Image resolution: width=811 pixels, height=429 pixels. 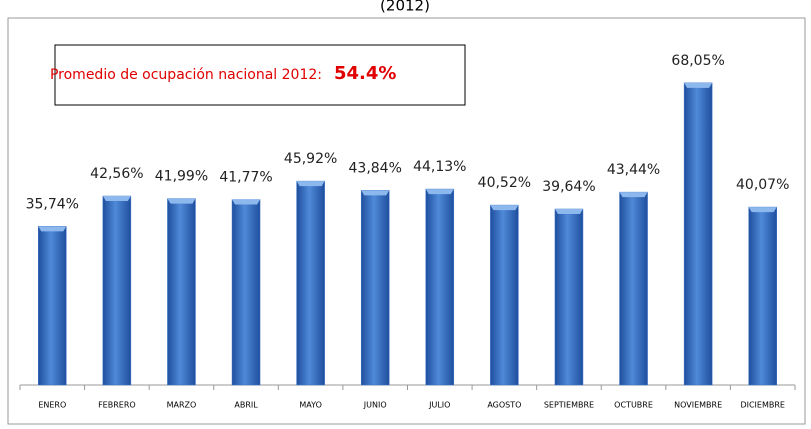 What do you see at coordinates (697, 61) in the screenshot?
I see `value-label: 68,05%` at bounding box center [697, 61].